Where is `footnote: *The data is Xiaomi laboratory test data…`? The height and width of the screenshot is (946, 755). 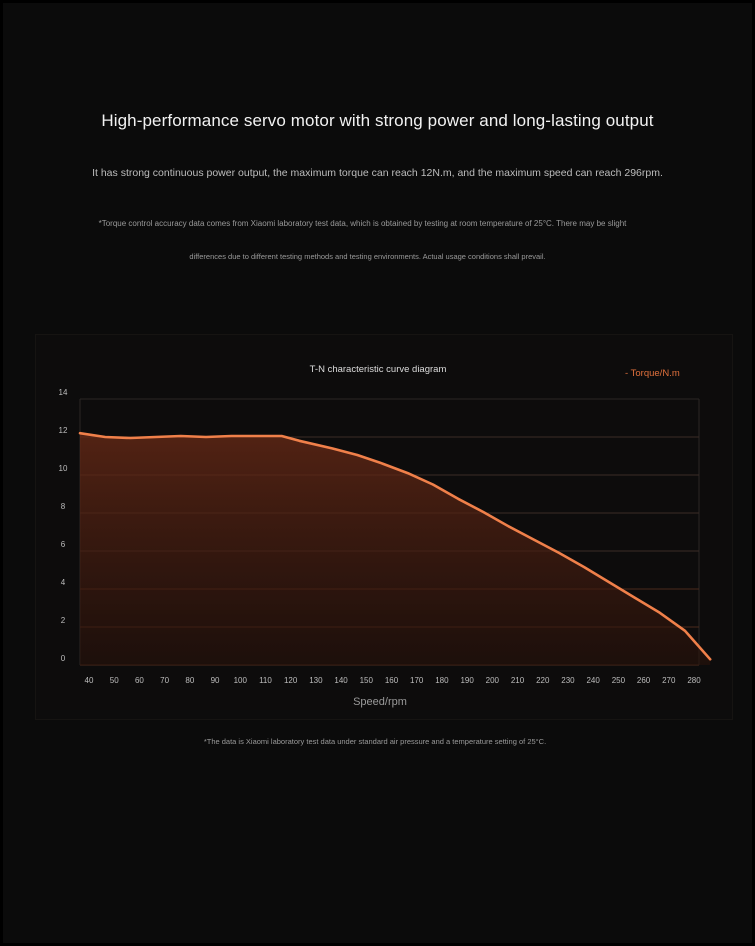
footnote: *The data is Xiaomi laboratory test data… is located at coordinates (375, 741).